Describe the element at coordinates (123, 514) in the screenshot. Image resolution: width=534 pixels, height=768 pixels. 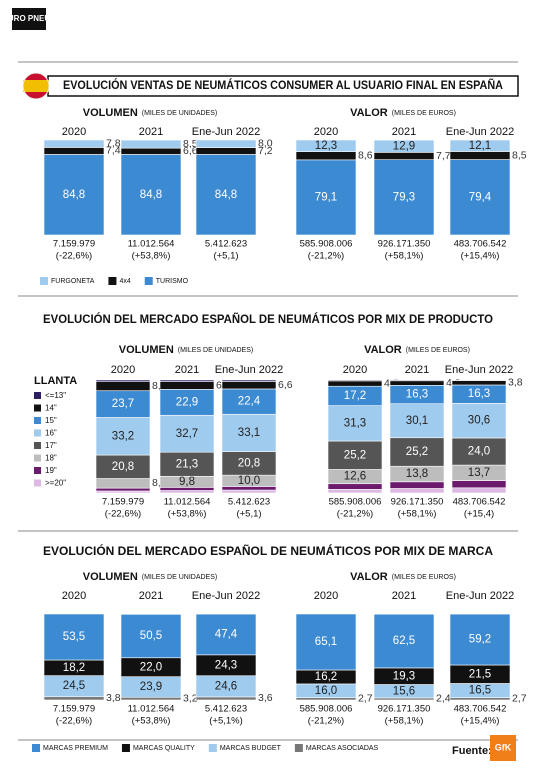
I see `change-label: (-22,6%)` at that location.